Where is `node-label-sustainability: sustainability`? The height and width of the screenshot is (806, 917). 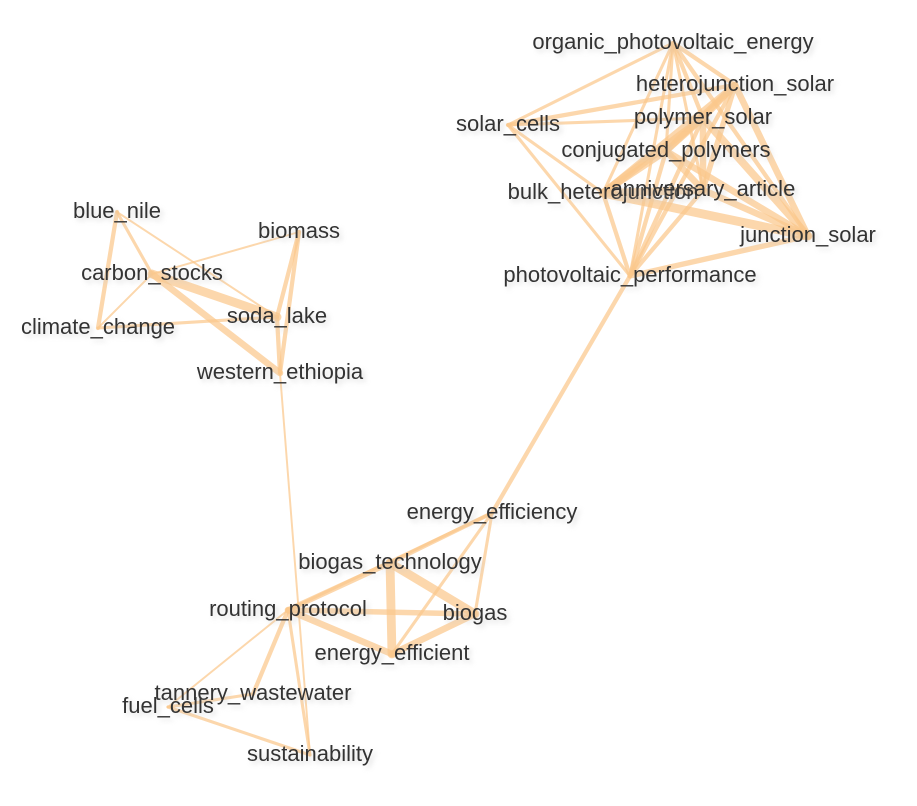
node-label-sustainability: sustainability is located at coordinates (310, 753).